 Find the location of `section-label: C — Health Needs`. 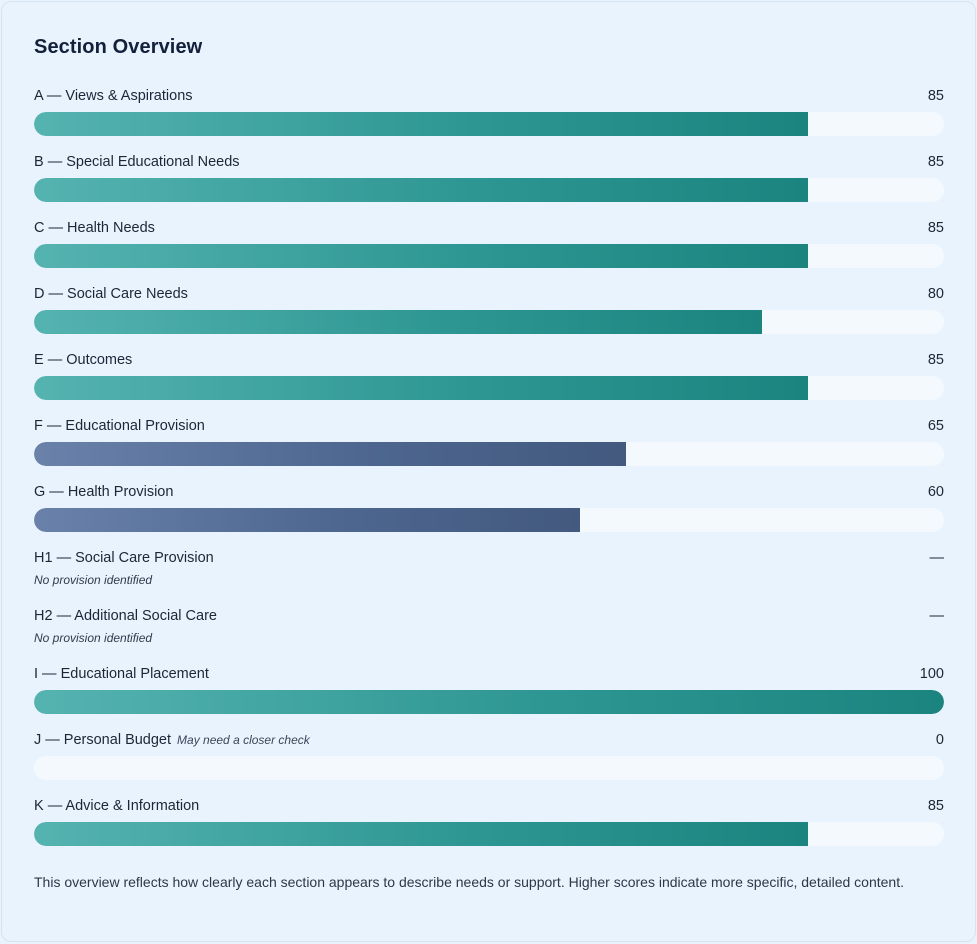

section-label: C — Health Needs is located at coordinates (94, 228).